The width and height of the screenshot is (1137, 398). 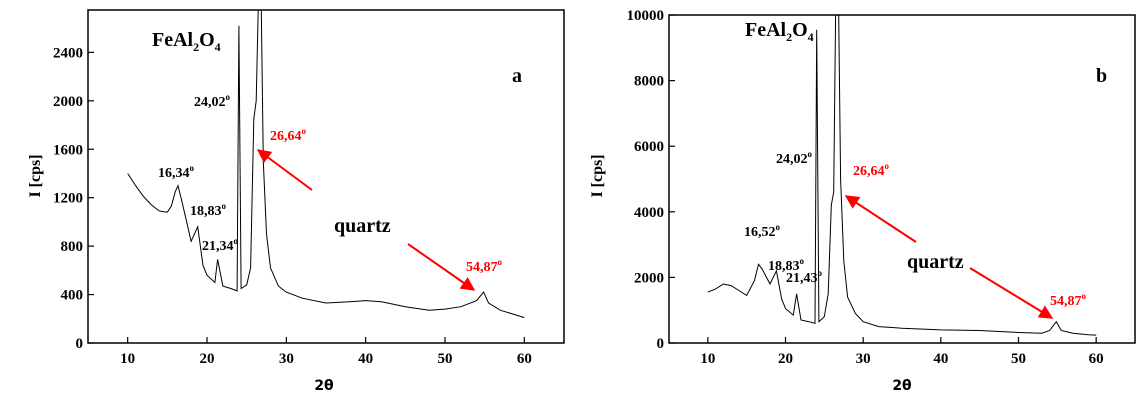 What do you see at coordinates (649, 213) in the screenshot?
I see `y-tick-label: 4000` at bounding box center [649, 213].